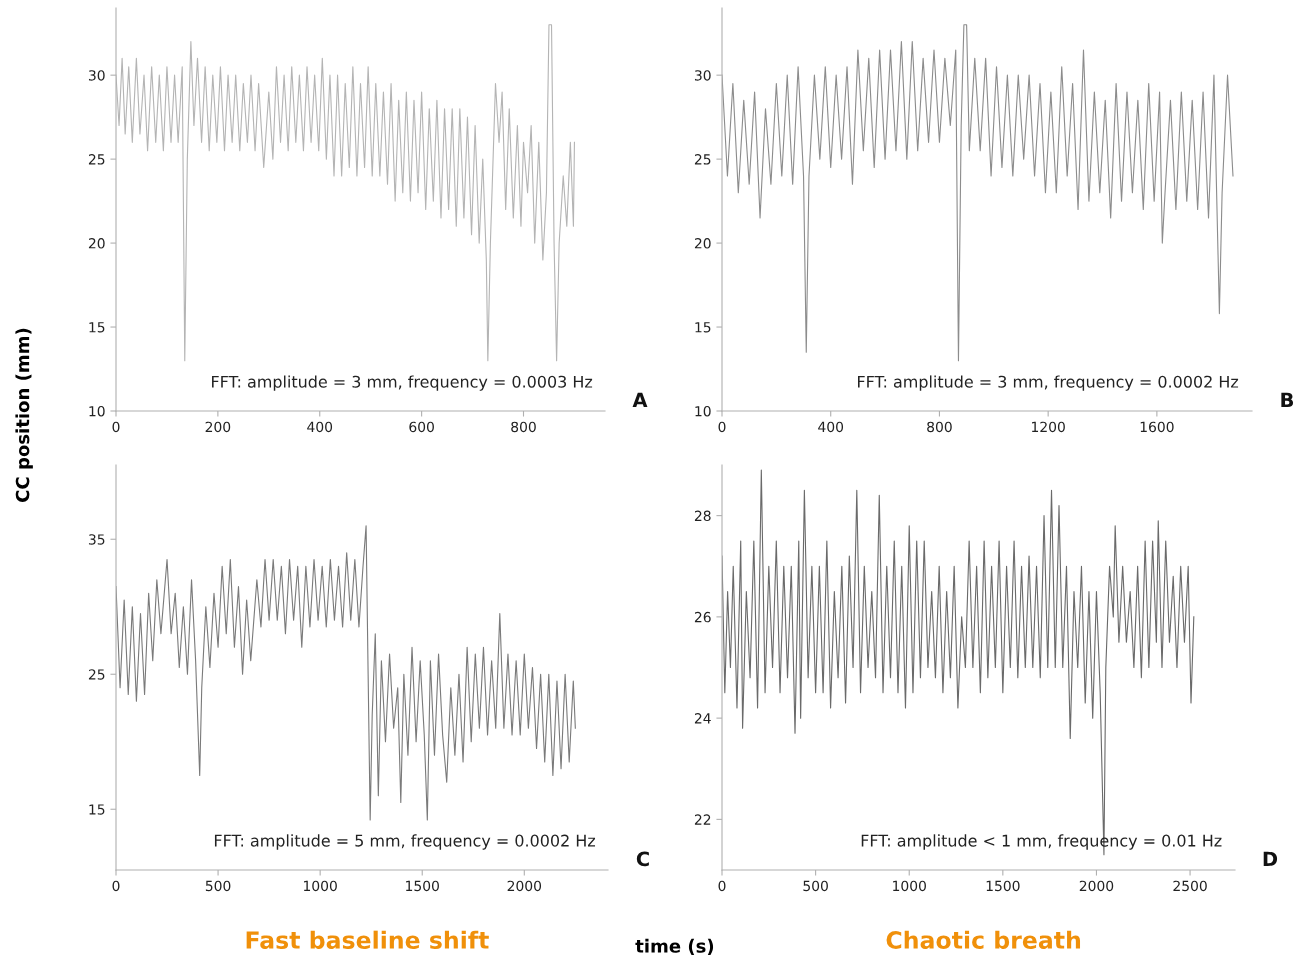 This screenshot has height=960, width=1305. I want to click on annotation: FFT: amplitude = 3 mm, frequency = 0.0003 Hz, so click(402, 383).